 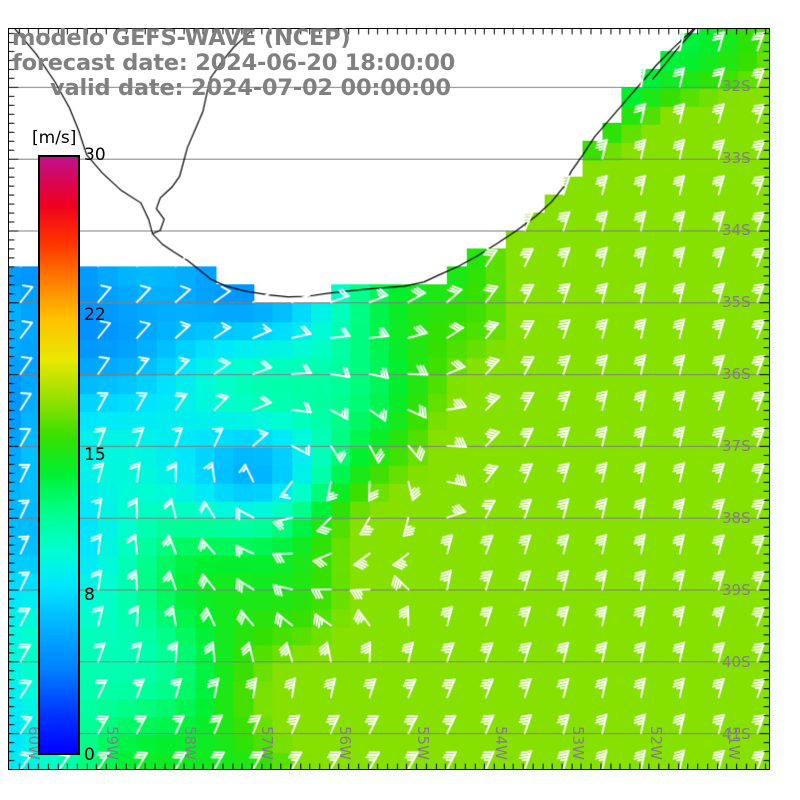 What do you see at coordinates (89, 595) in the screenshot?
I see `colorbar-tick-8: 8` at bounding box center [89, 595].